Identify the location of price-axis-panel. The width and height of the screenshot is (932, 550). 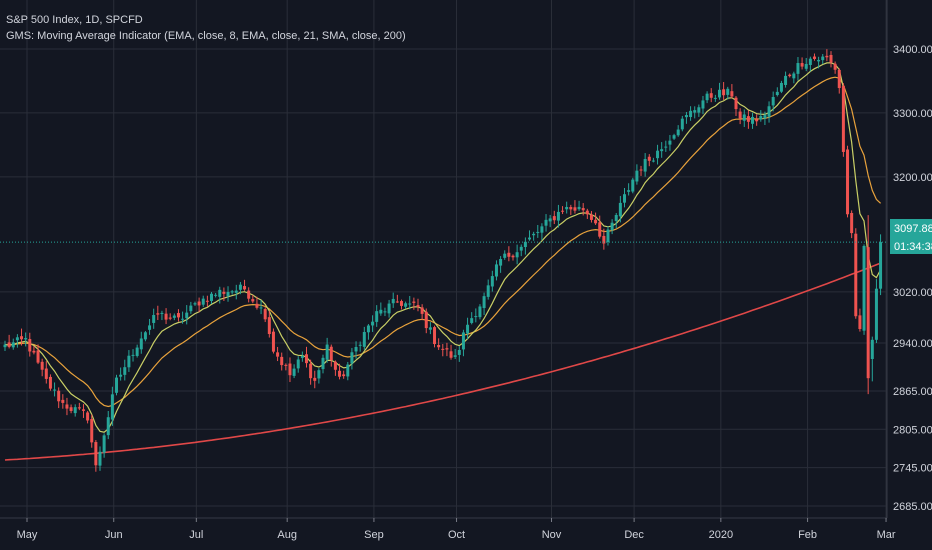
(909, 275).